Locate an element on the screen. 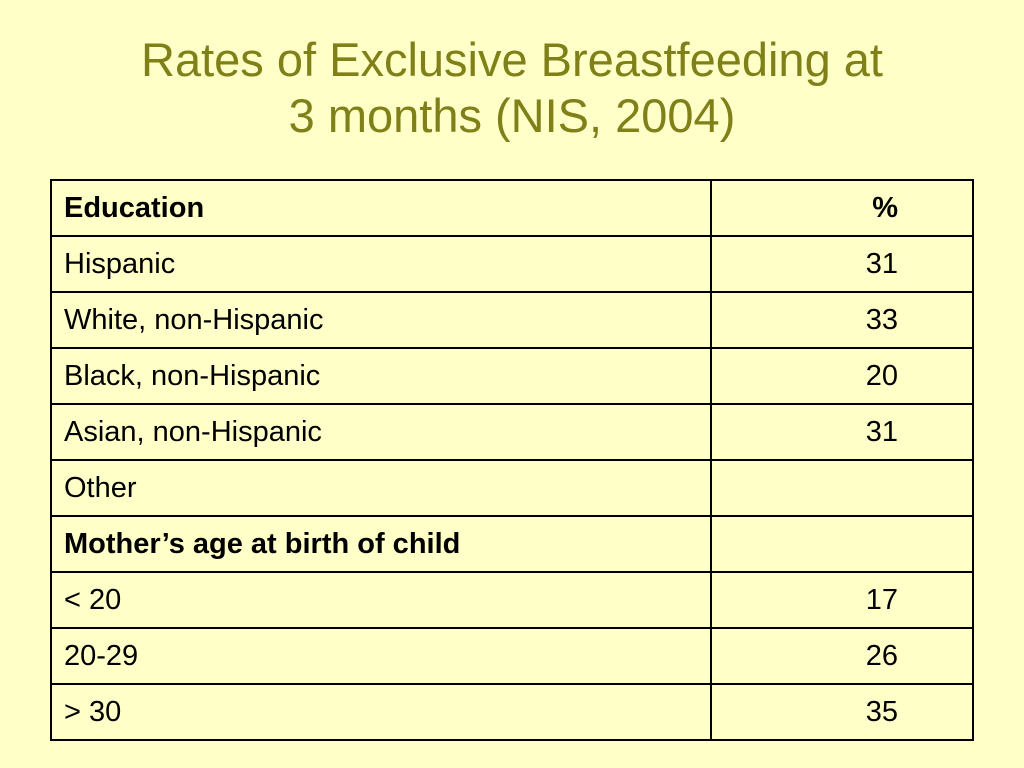 The image size is (1024, 768). table-row: White, non-Hispanic 33 is located at coordinates (512, 320).